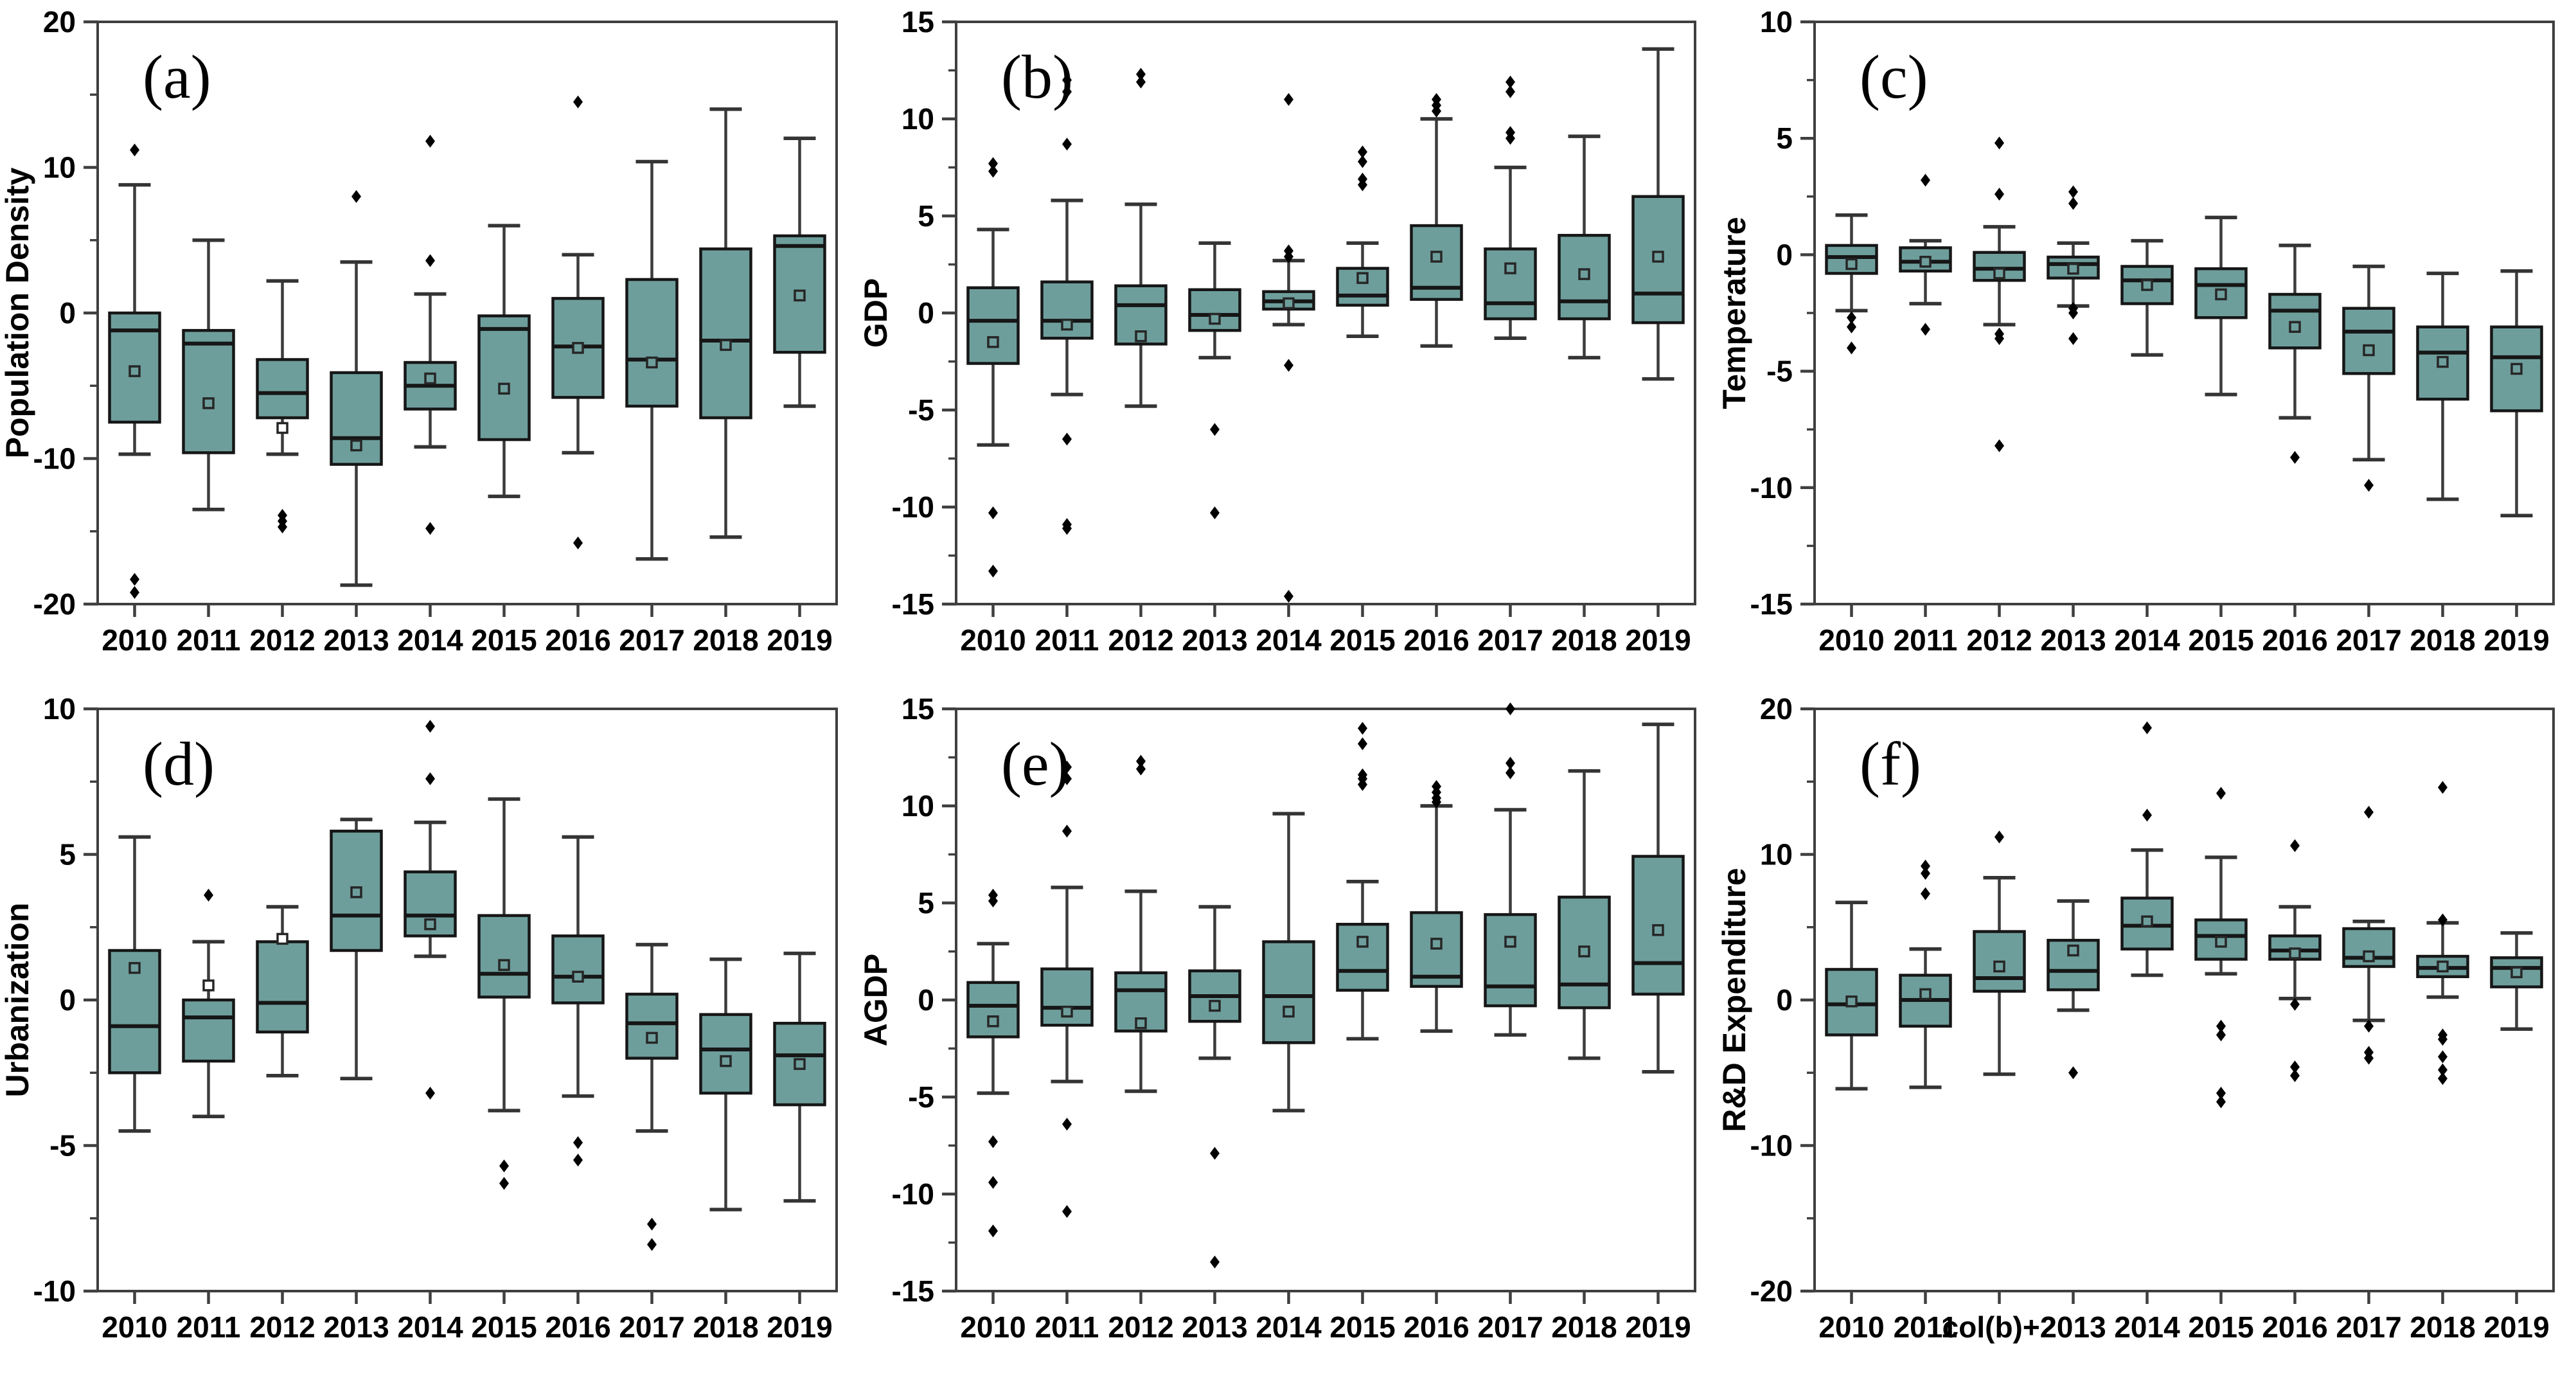 The height and width of the screenshot is (1374, 2576). I want to click on x-tick-label: 2017, so click(652, 640).